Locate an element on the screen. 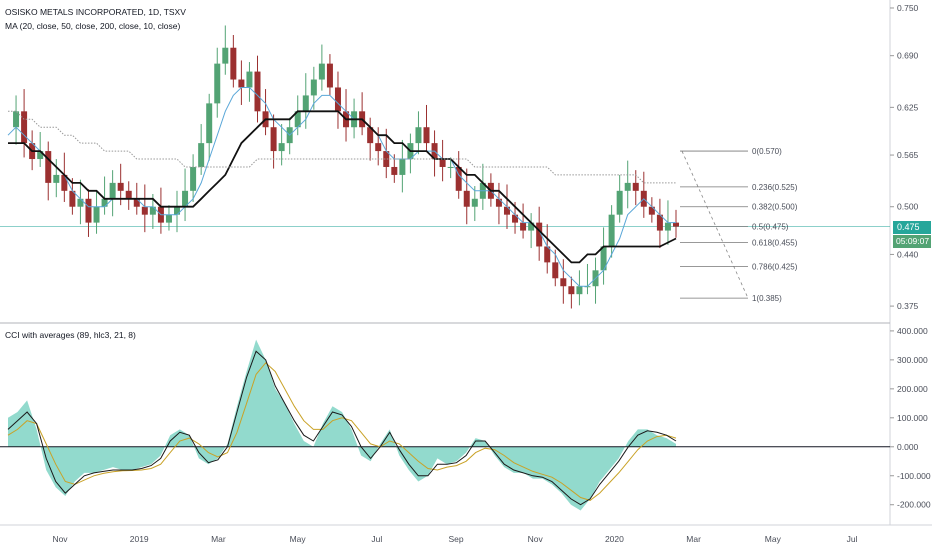 The image size is (932, 550). price-tick-label: 0.690 is located at coordinates (908, 56).